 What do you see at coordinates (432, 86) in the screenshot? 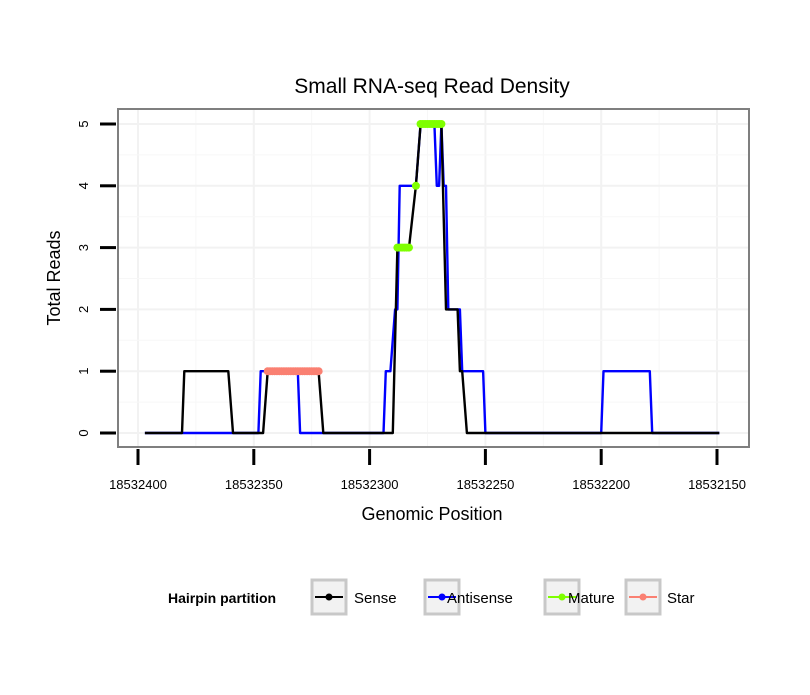
I see `chart-title: Small RNA-seq Read Density` at bounding box center [432, 86].